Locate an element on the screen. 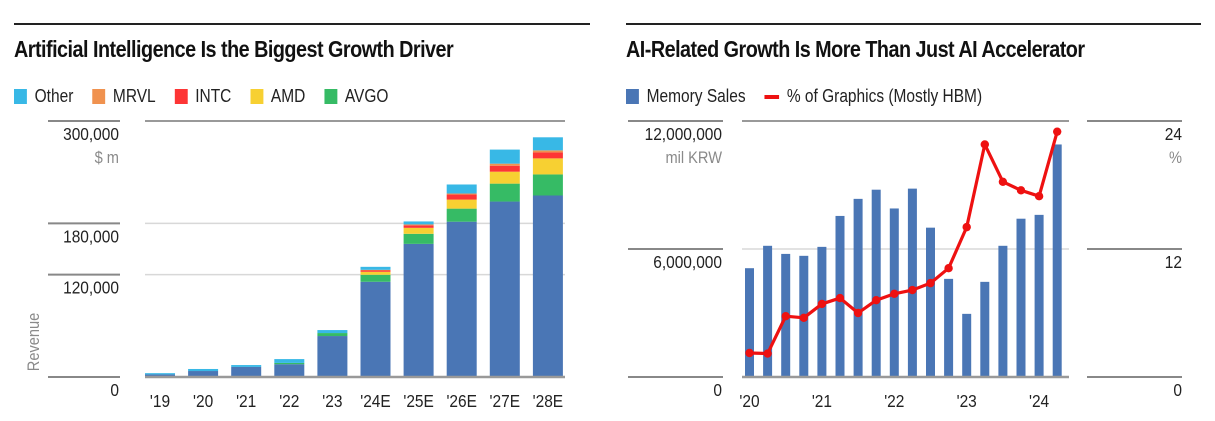 The height and width of the screenshot is (421, 1215). legend: Other MRVL INTC AMD AVGO is located at coordinates (210, 96).